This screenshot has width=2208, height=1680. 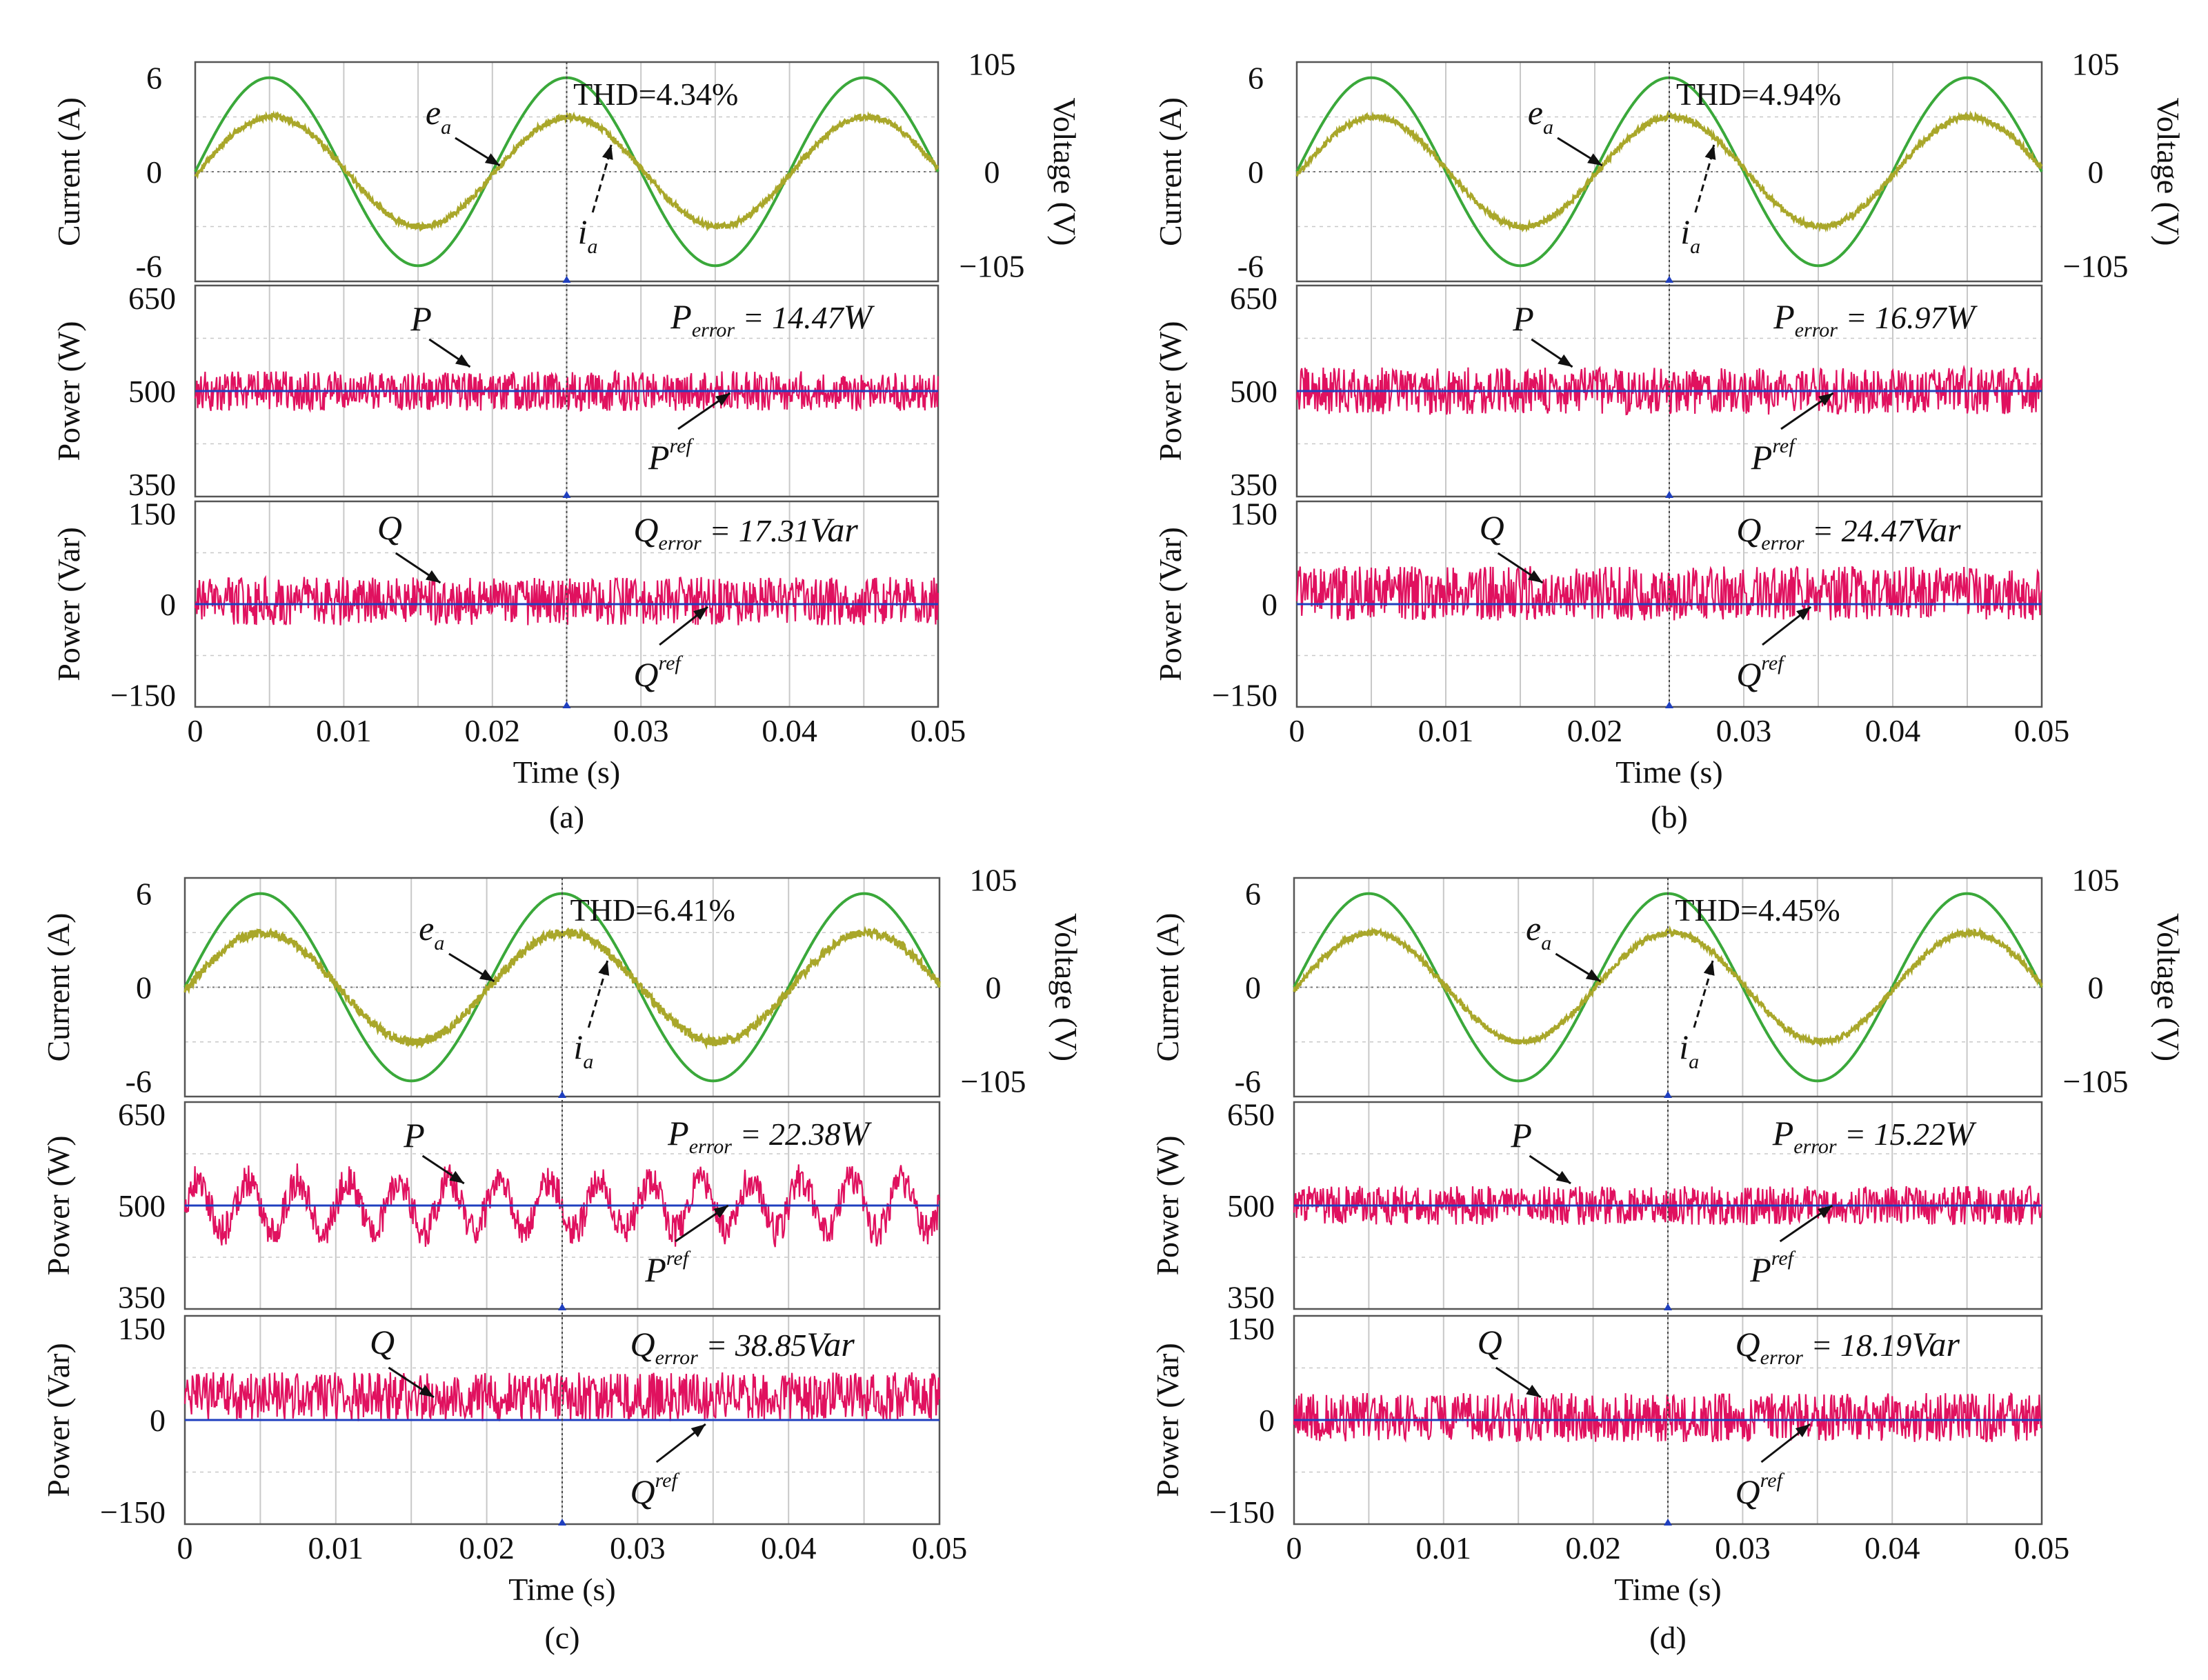 I want to click on thd-label: THD=4.94%, so click(x=1758, y=95).